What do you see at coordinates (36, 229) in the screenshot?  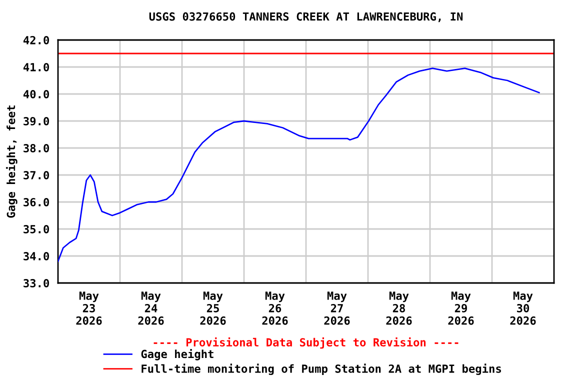 I see `y-tick-label: 35.0` at bounding box center [36, 229].